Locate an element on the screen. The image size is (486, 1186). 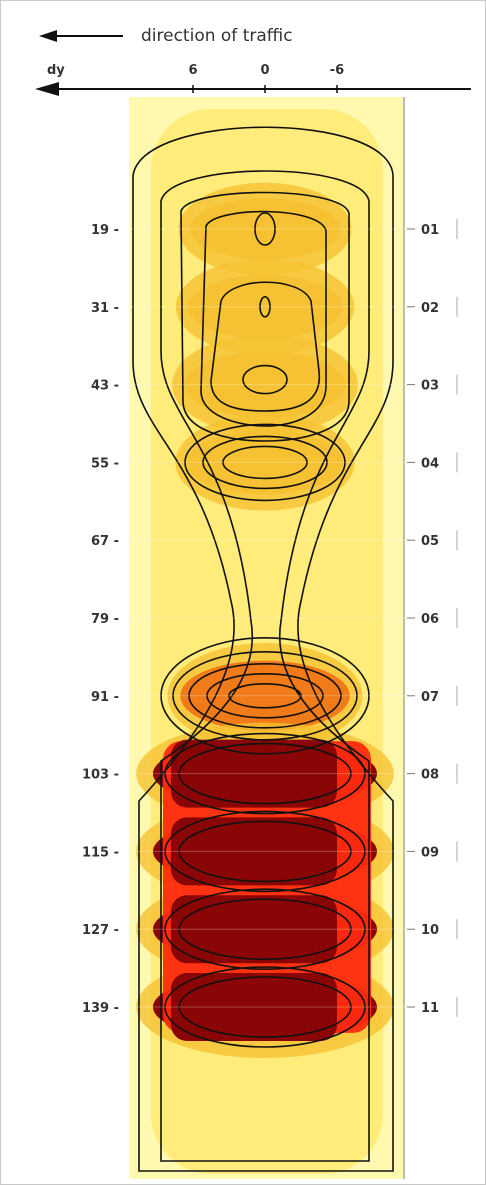
x-tick-label: 6 is located at coordinates (192, 70).